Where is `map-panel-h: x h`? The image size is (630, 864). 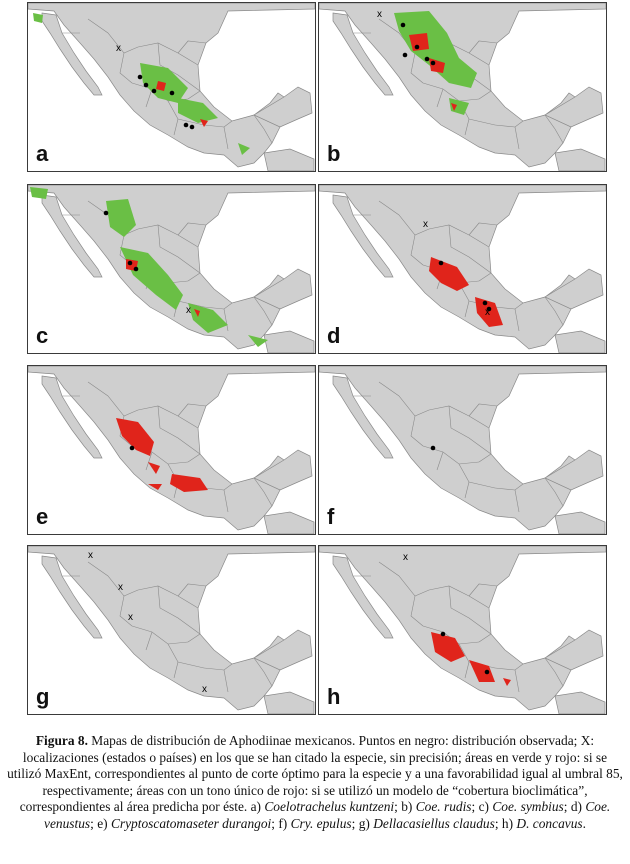 map-panel-h: x h is located at coordinates (462, 630).